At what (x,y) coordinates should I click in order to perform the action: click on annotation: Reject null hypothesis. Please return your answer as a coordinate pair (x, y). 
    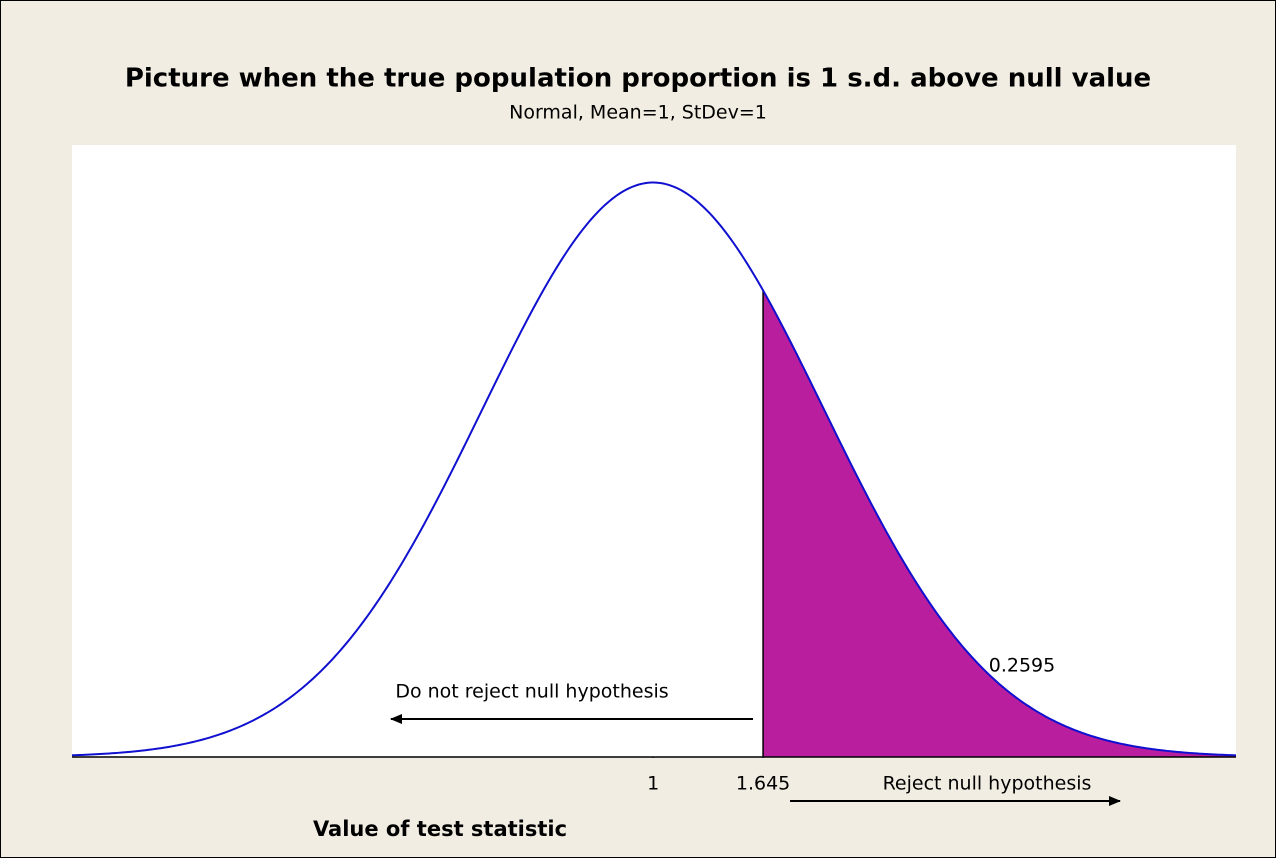
    Looking at the image, I should click on (987, 784).